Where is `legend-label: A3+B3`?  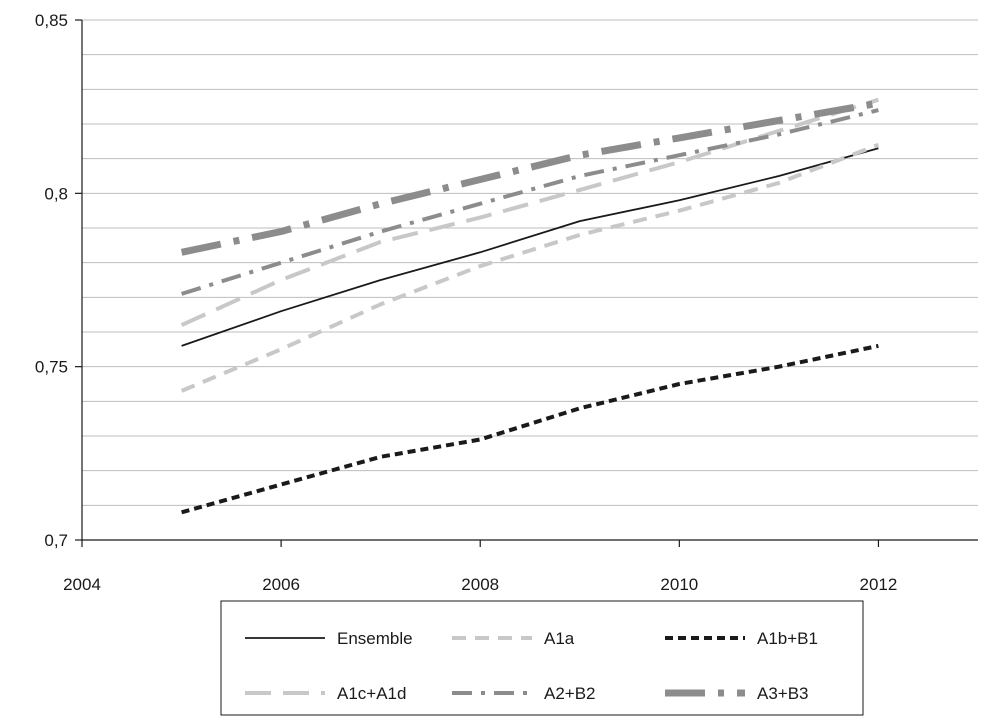
legend-label: A3+B3 is located at coordinates (783, 693).